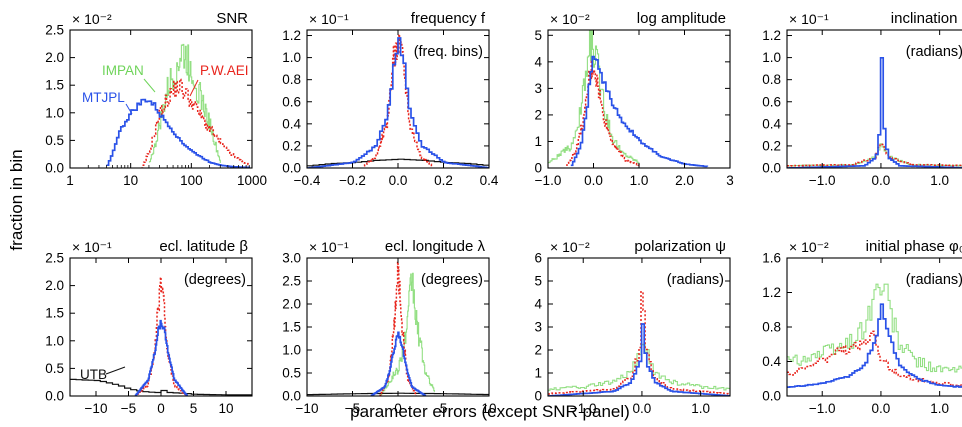  I want to click on x-tick-label: 0, so click(398, 408).